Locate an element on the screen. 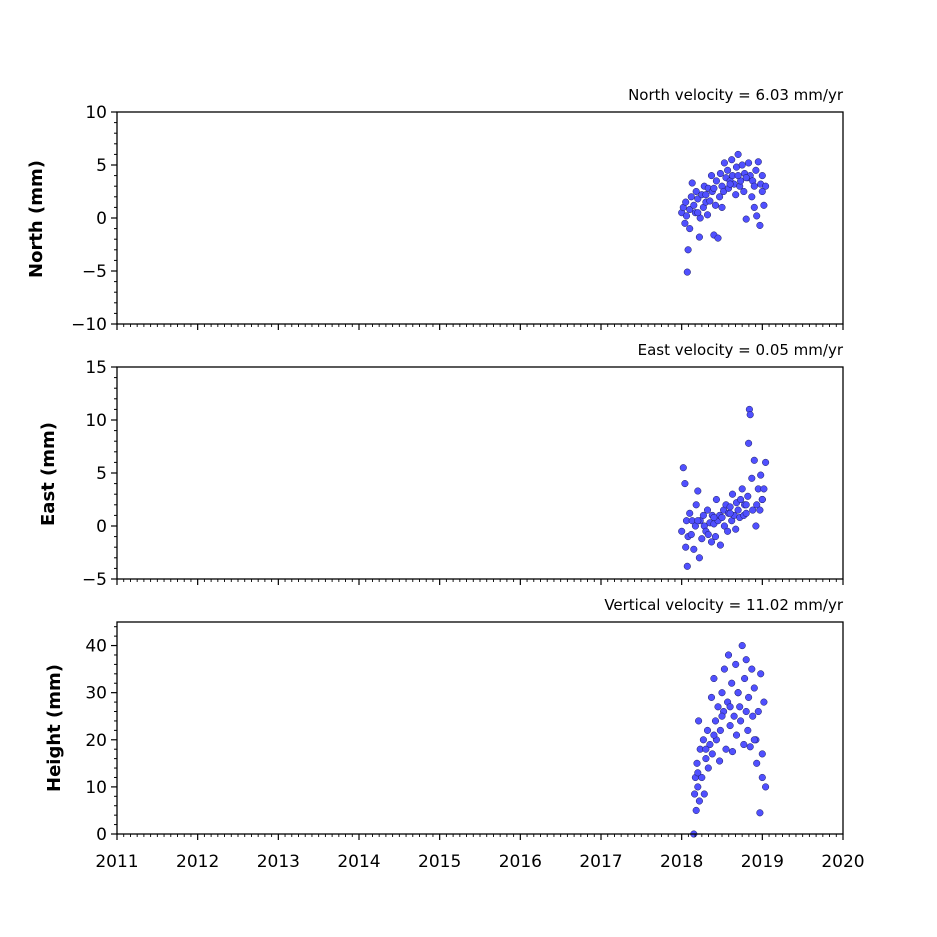 Image resolution: width=937 pixels, height=937 pixels. y-tick-label: −10 is located at coordinates (89, 325).